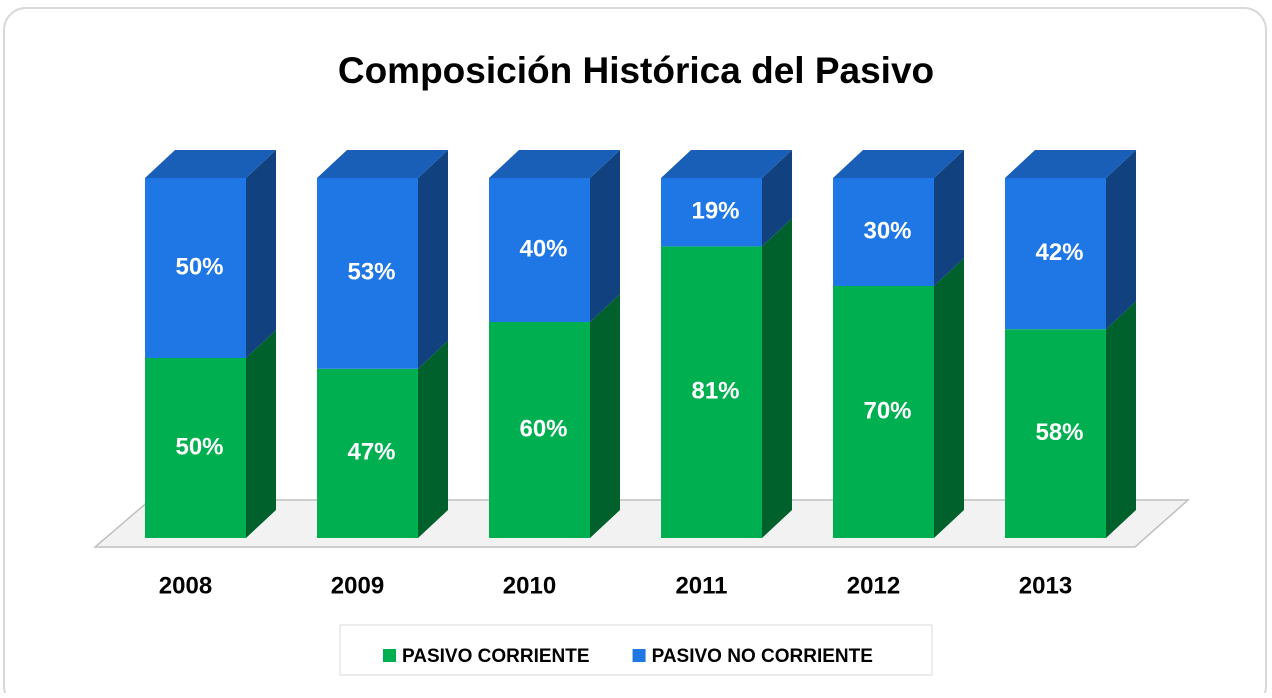  Describe the element at coordinates (496, 656) in the screenshot. I see `legend-label: PASIVO CORRIENTE` at that location.